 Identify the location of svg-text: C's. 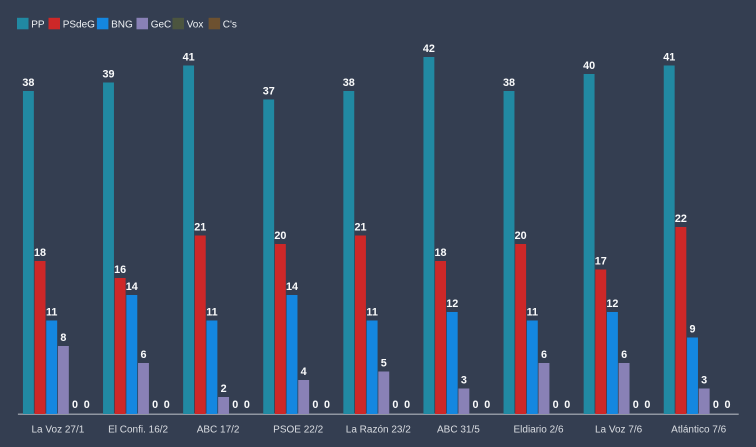
(230, 25).